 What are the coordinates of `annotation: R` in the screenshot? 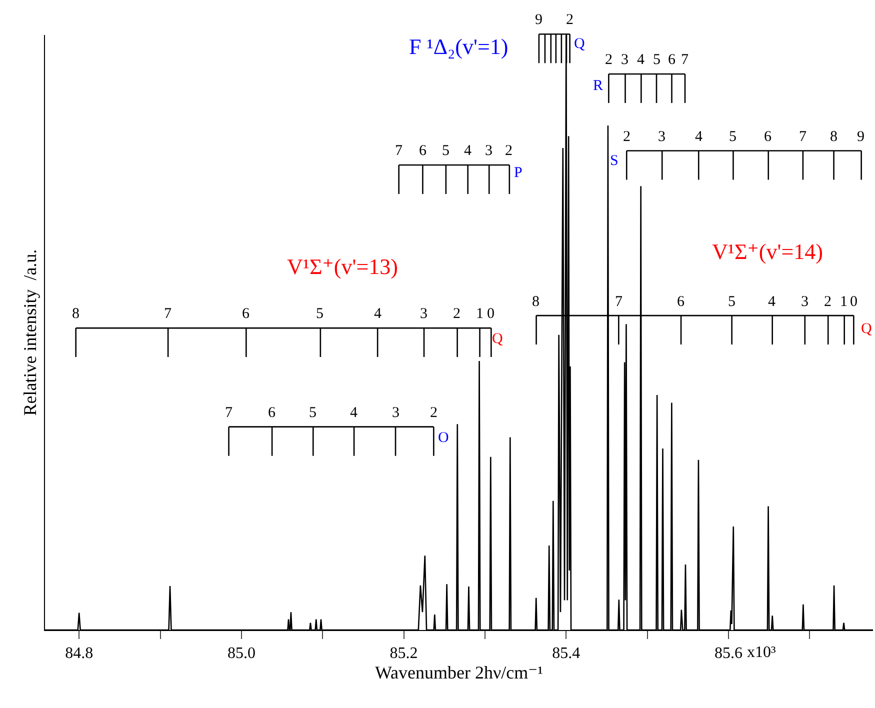 It's located at (598, 86).